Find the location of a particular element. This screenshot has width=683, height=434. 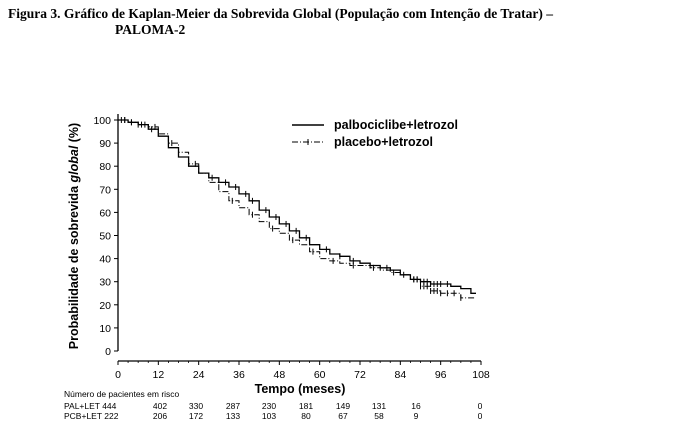

y-tick-label: 10 is located at coordinates (105, 329).